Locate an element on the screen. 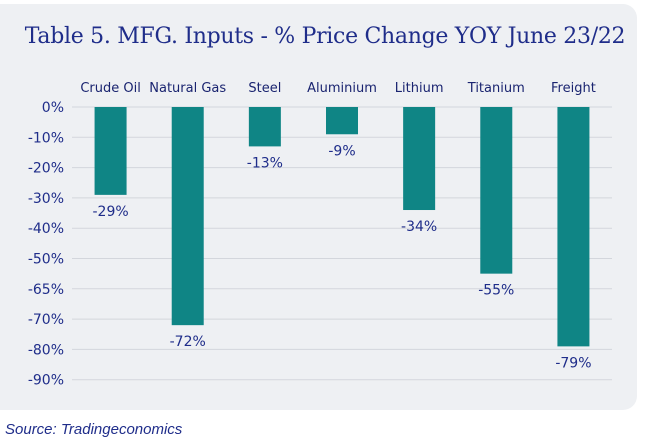 The height and width of the screenshot is (442, 650). data-label: -29% is located at coordinates (110, 212).